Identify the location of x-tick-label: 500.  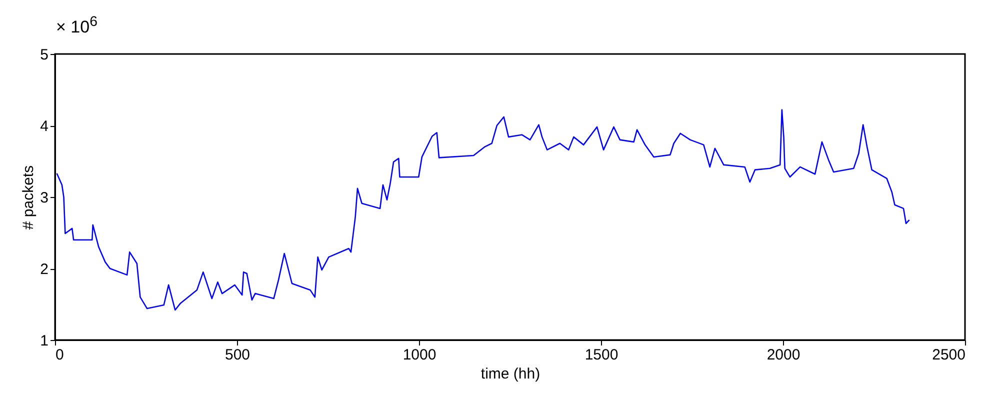
(237, 355).